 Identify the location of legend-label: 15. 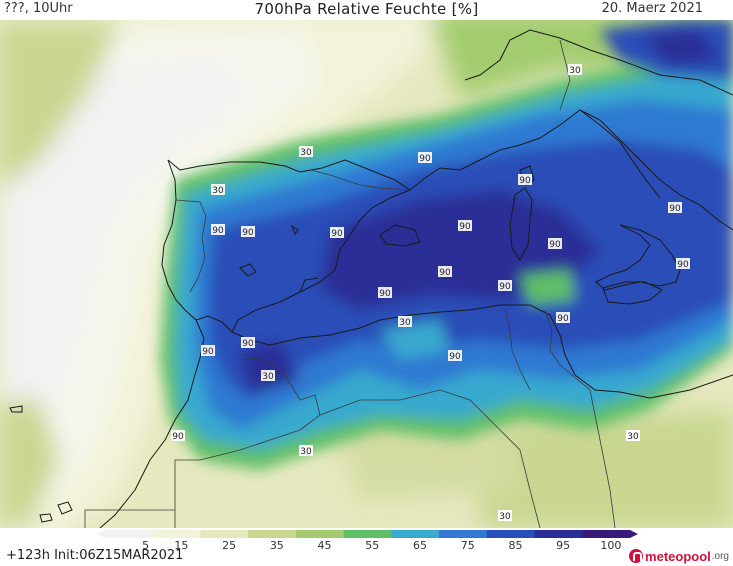
(181, 544).